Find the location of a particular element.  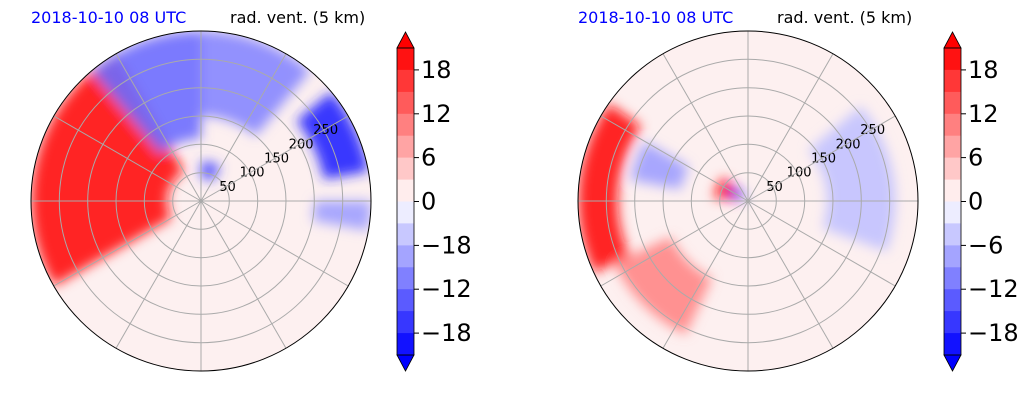

colorbar: 18 12 6 0 −18 −12 −18 is located at coordinates (434, 201).